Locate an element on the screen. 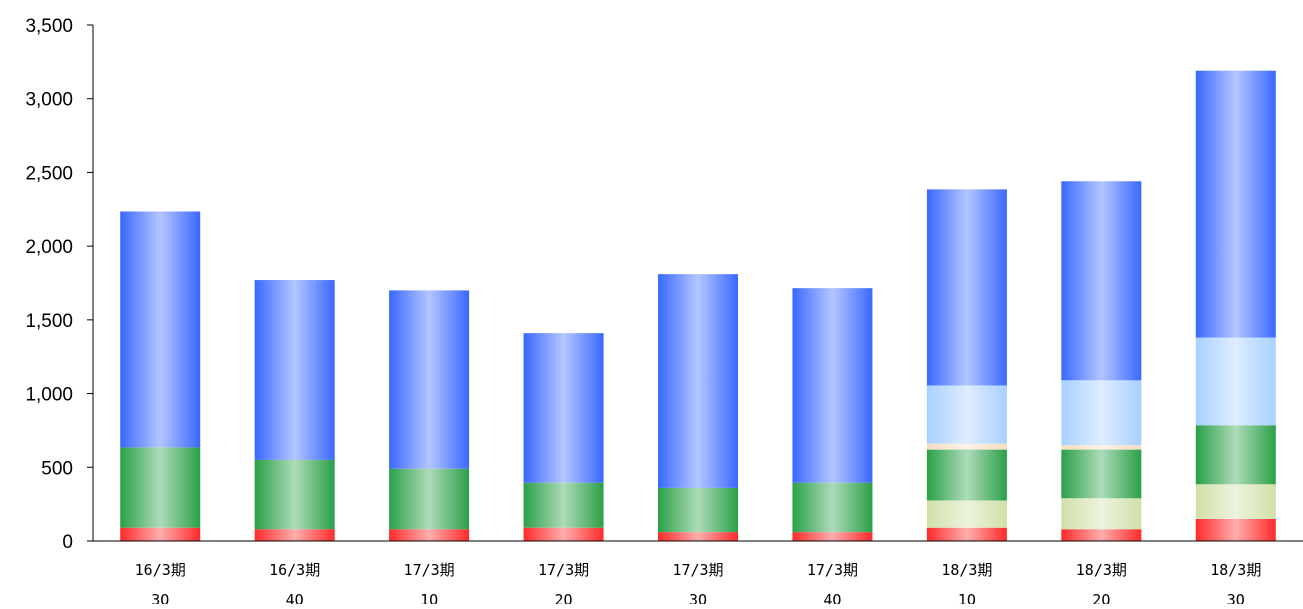 The image size is (1303, 609). y-tick-label: 1,000 is located at coordinates (49, 395).